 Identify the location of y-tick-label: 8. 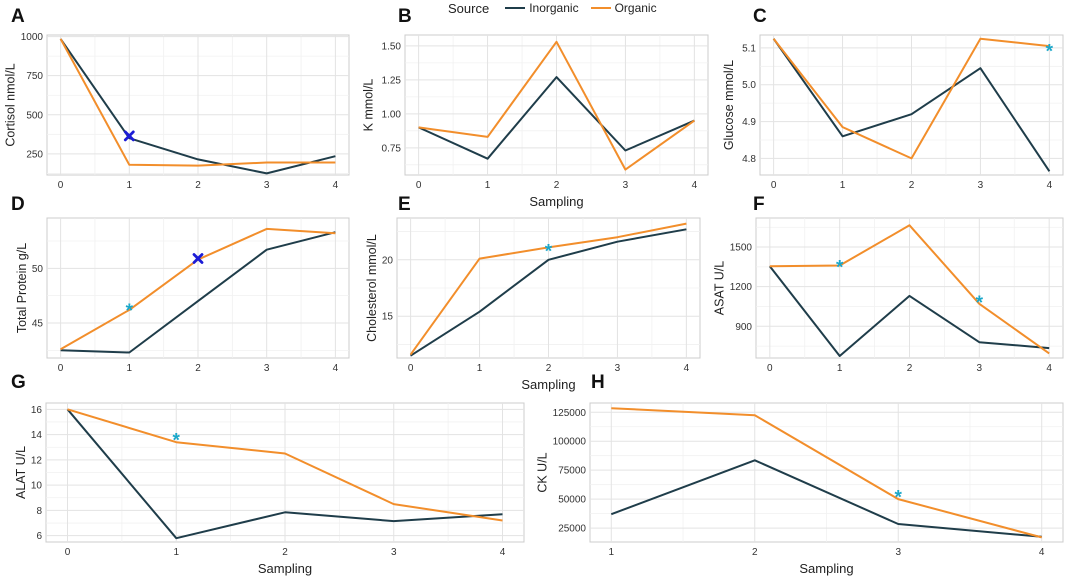
(39, 511).